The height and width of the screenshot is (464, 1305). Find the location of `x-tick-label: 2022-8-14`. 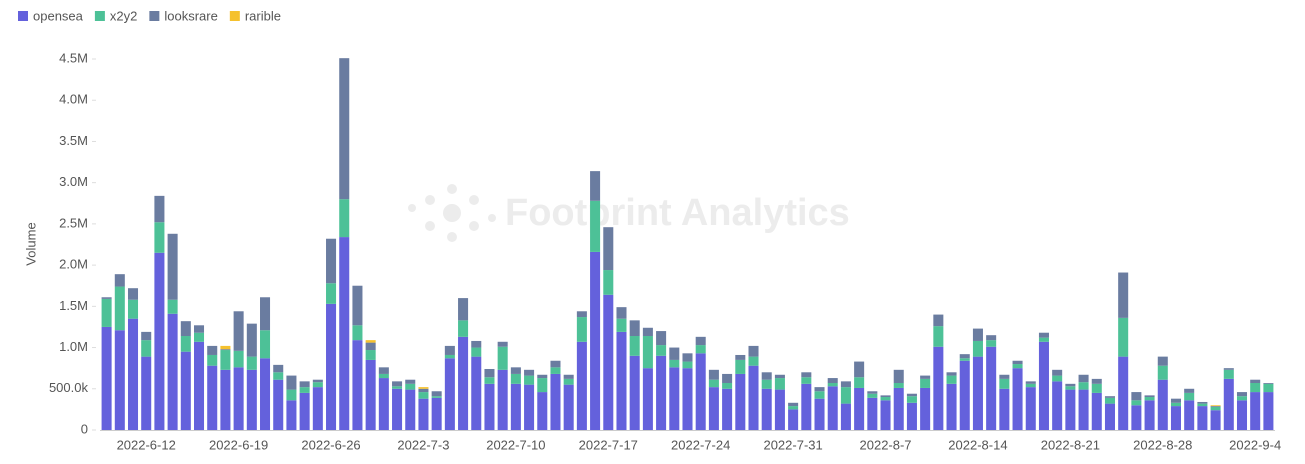

x-tick-label: 2022-8-14 is located at coordinates (977, 444).